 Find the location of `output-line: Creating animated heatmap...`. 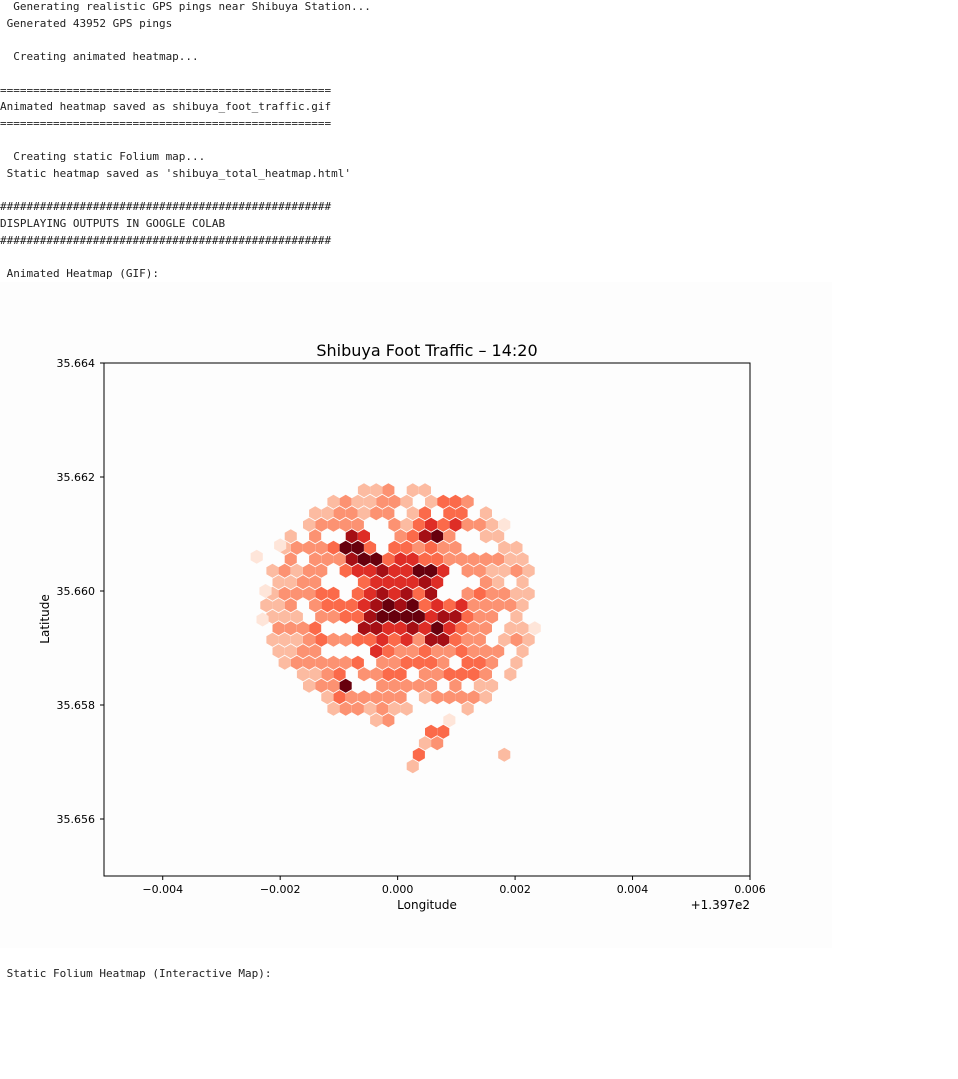

output-line: Creating animated heatmap... is located at coordinates (99, 56).